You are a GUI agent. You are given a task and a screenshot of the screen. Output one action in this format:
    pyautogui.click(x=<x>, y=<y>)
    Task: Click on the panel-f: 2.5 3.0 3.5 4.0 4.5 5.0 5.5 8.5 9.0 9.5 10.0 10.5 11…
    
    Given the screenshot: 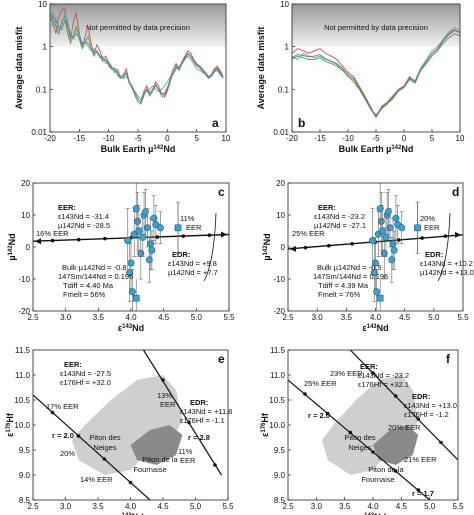 What is the action you would take?
    pyautogui.click(x=362, y=430)
    